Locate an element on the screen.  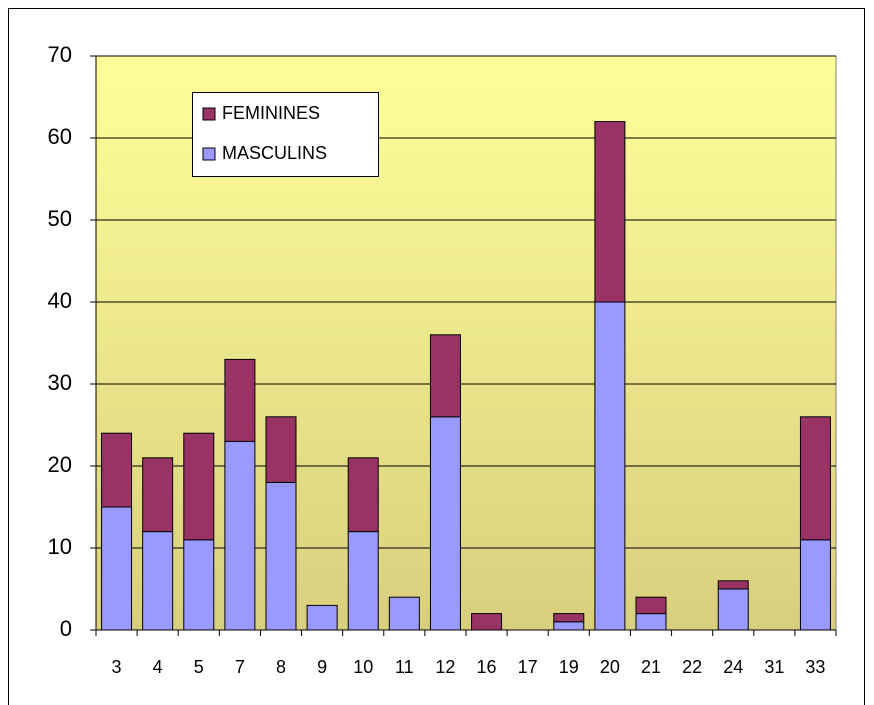
legend-label: MASCULINS is located at coordinates (274, 153).